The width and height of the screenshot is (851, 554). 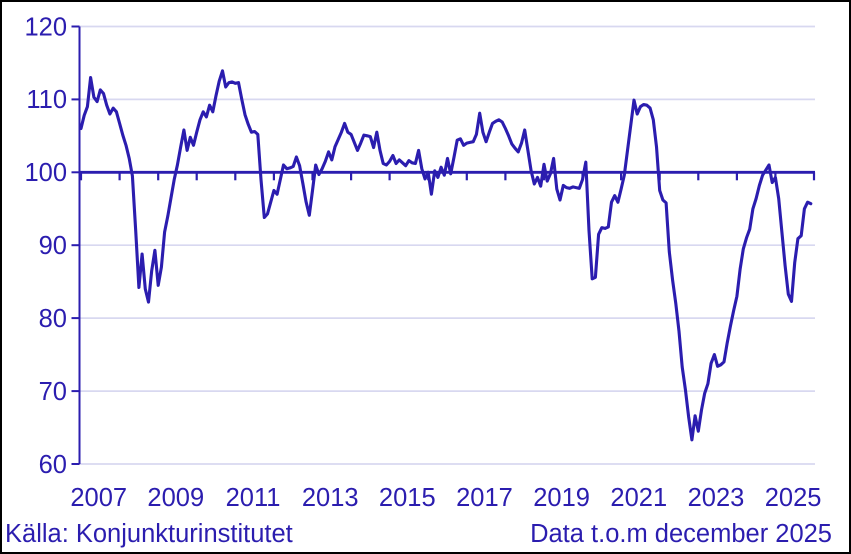 What do you see at coordinates (46, 100) in the screenshot?
I see `y-axis-label-110: 110` at bounding box center [46, 100].